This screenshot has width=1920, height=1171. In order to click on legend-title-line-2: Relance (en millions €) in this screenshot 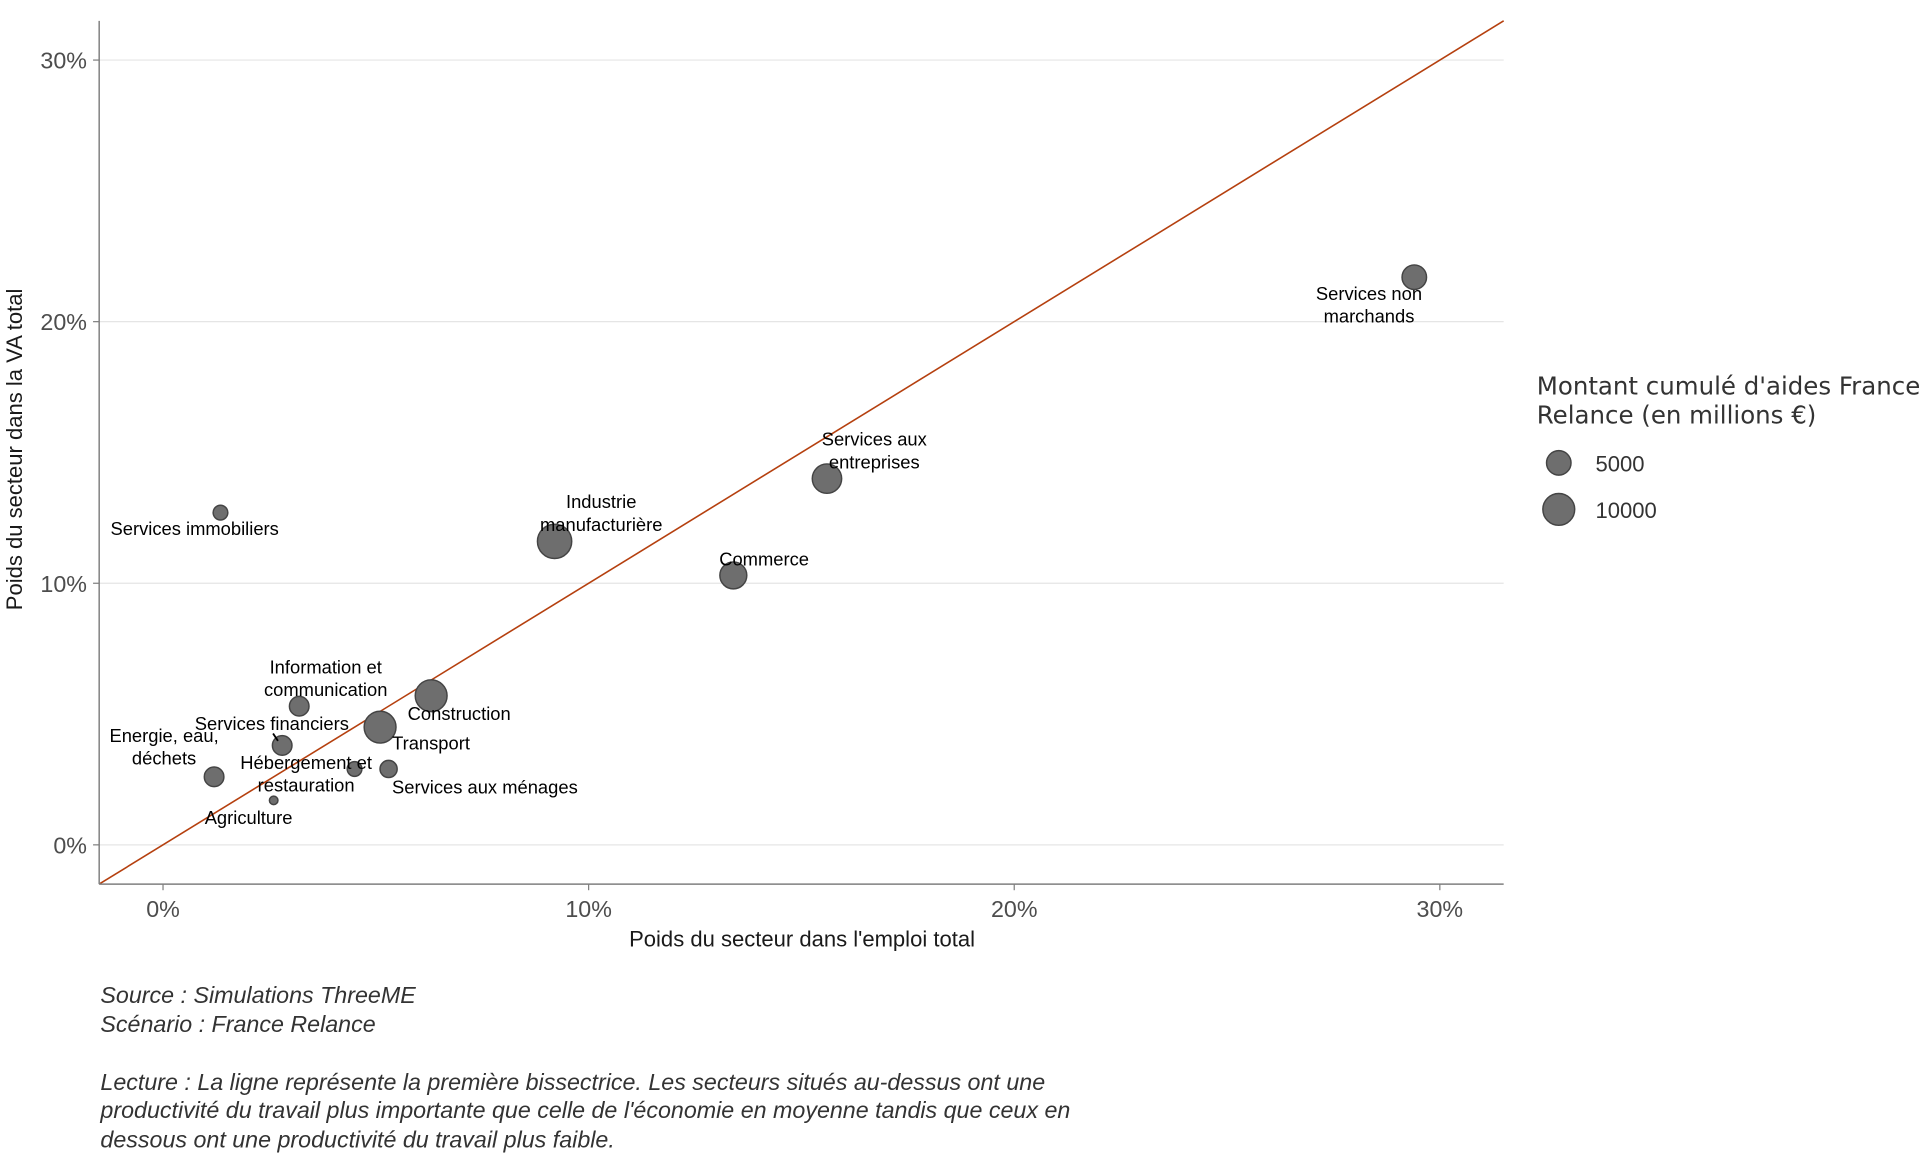, I will do `click(1677, 415)`.